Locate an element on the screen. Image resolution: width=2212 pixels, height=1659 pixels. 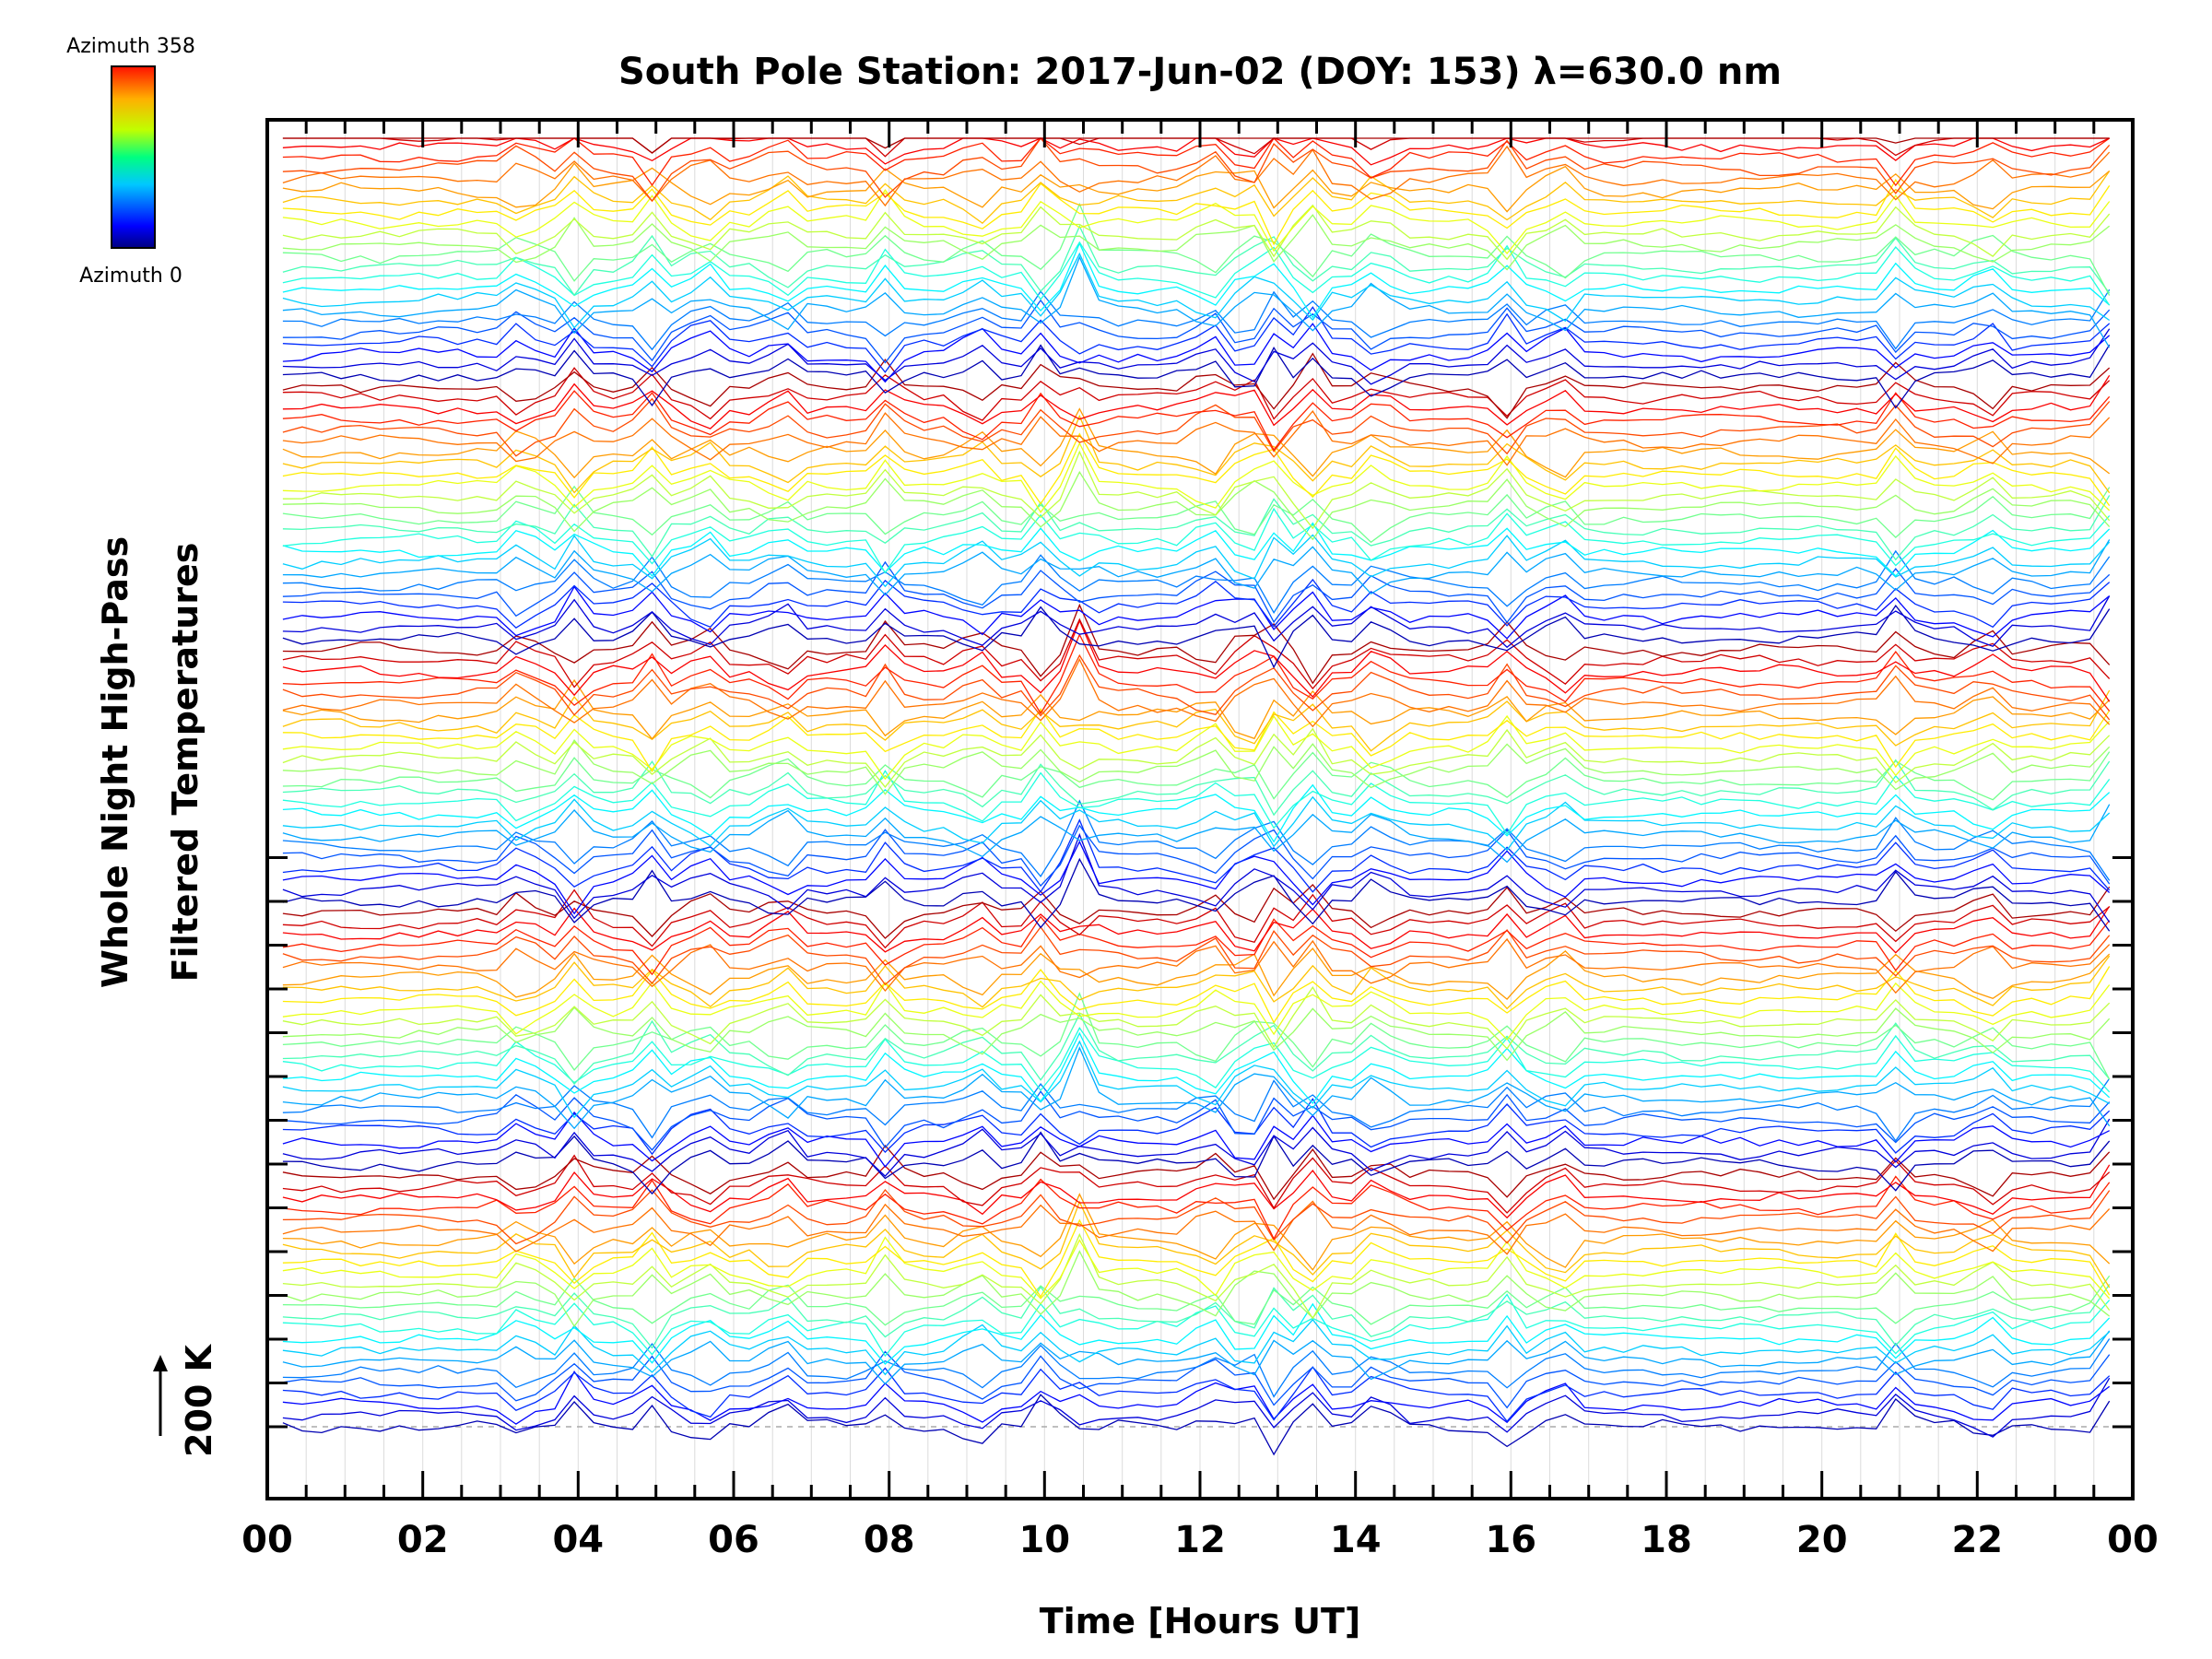
x-tick-label: 10 is located at coordinates (1044, 1540).